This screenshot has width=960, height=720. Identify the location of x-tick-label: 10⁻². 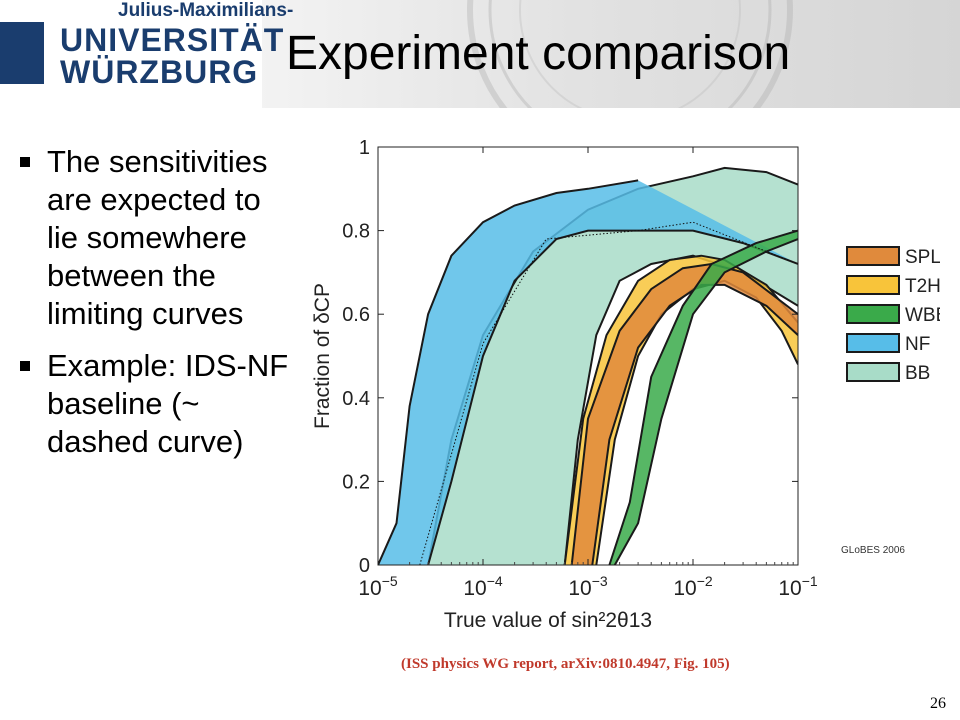
(693, 586).